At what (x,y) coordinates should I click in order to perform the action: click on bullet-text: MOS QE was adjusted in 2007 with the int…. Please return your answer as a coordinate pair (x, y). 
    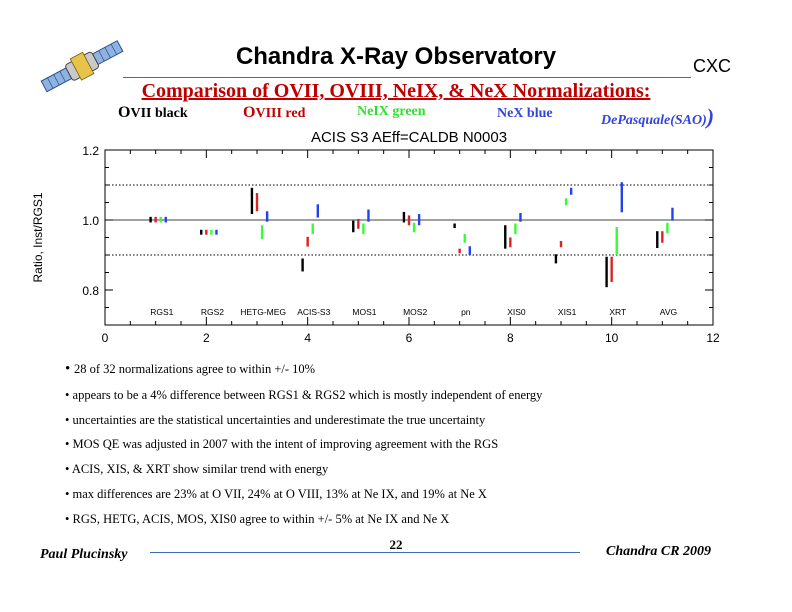
    Looking at the image, I should click on (285, 444).